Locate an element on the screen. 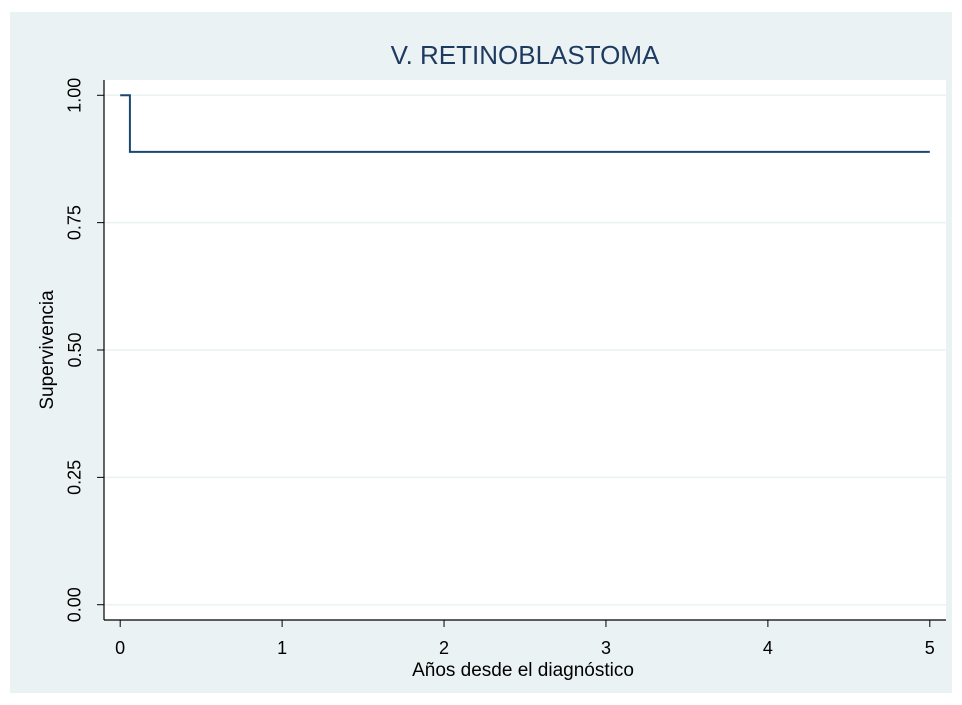 The image size is (962, 705). survival-line is located at coordinates (525, 123).